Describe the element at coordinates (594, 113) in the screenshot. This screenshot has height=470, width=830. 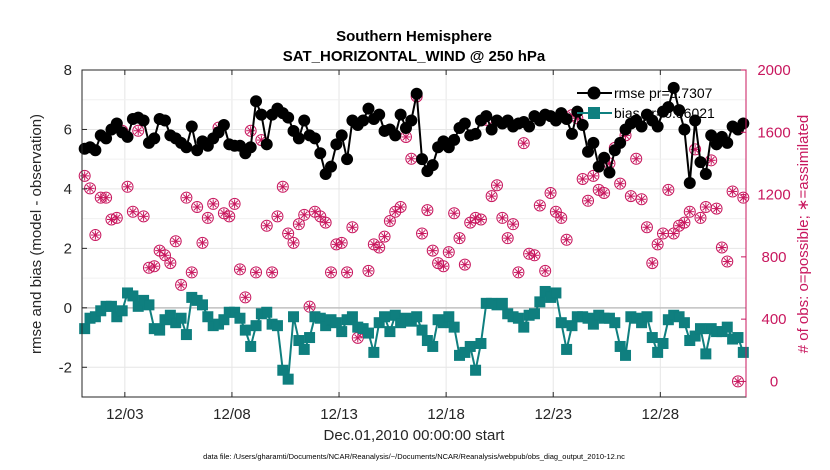
I see `legend-bias-marker` at that location.